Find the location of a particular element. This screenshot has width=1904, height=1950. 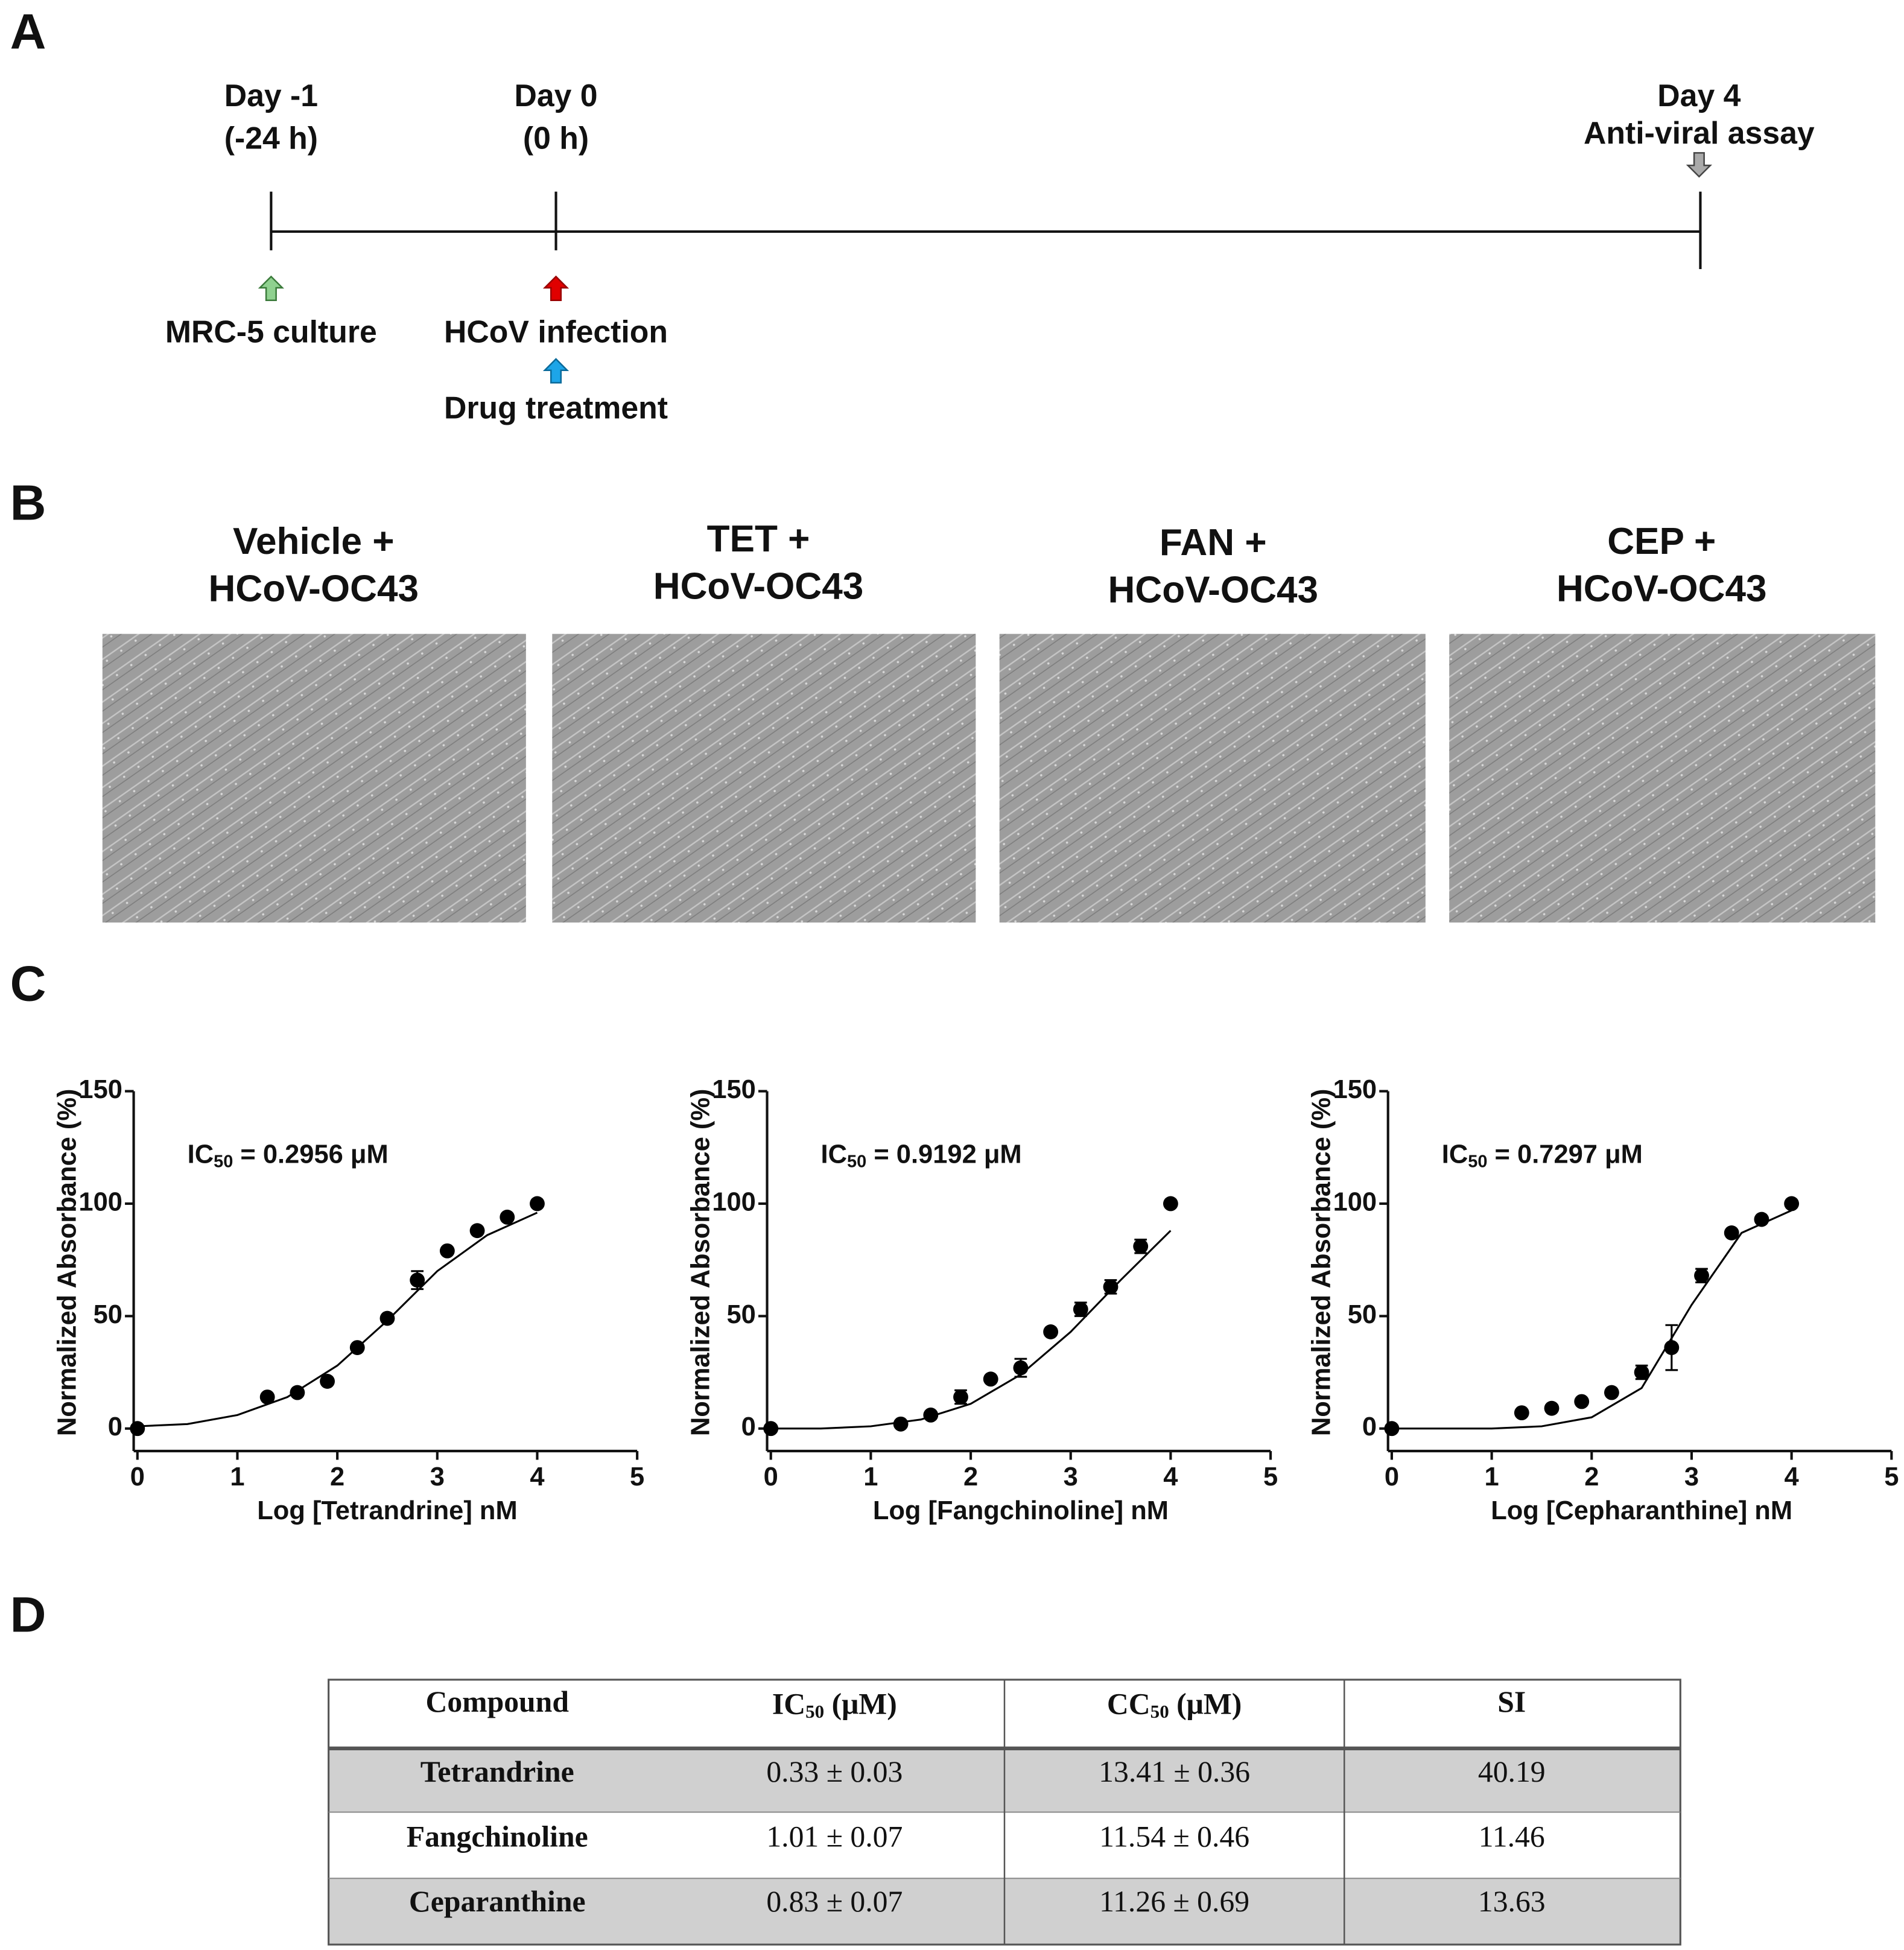

micrograph-title: Vehicle + is located at coordinates (314, 541).